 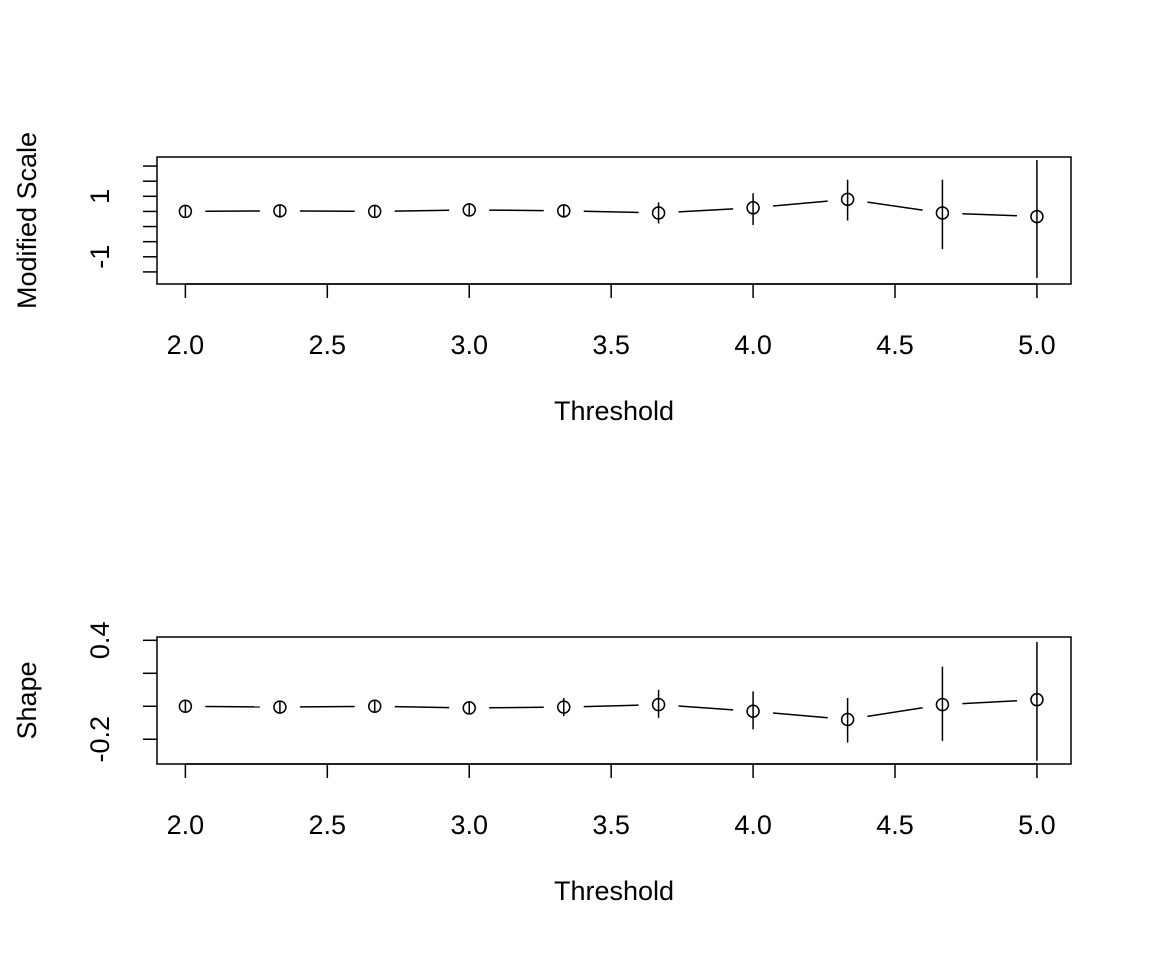 I want to click on y-tick-label: 0.4, so click(x=100, y=641).